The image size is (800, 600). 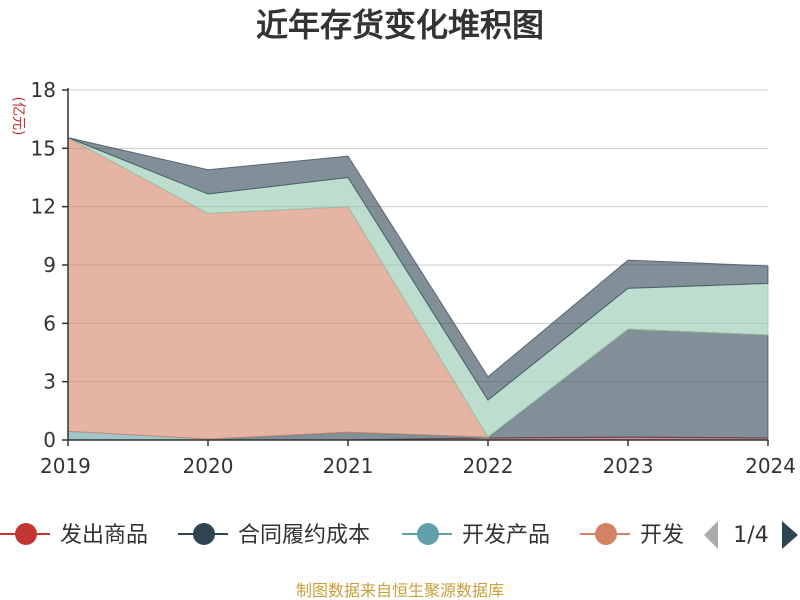 I want to click on x-tick-label: 2019, so click(x=65, y=466).